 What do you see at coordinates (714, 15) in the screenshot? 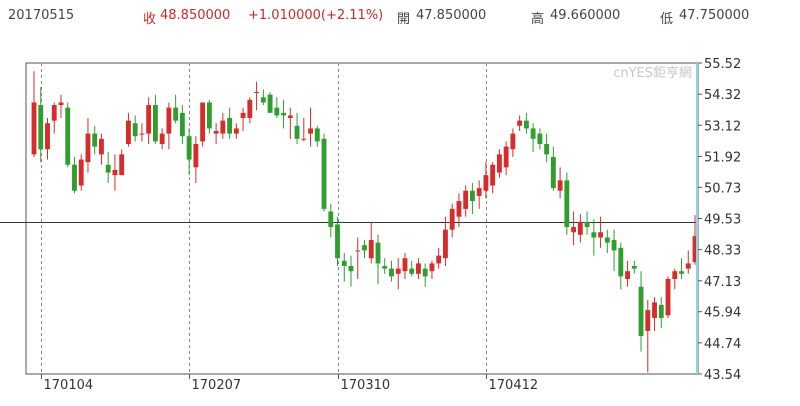
I see `low-value: 47.750000` at bounding box center [714, 15].